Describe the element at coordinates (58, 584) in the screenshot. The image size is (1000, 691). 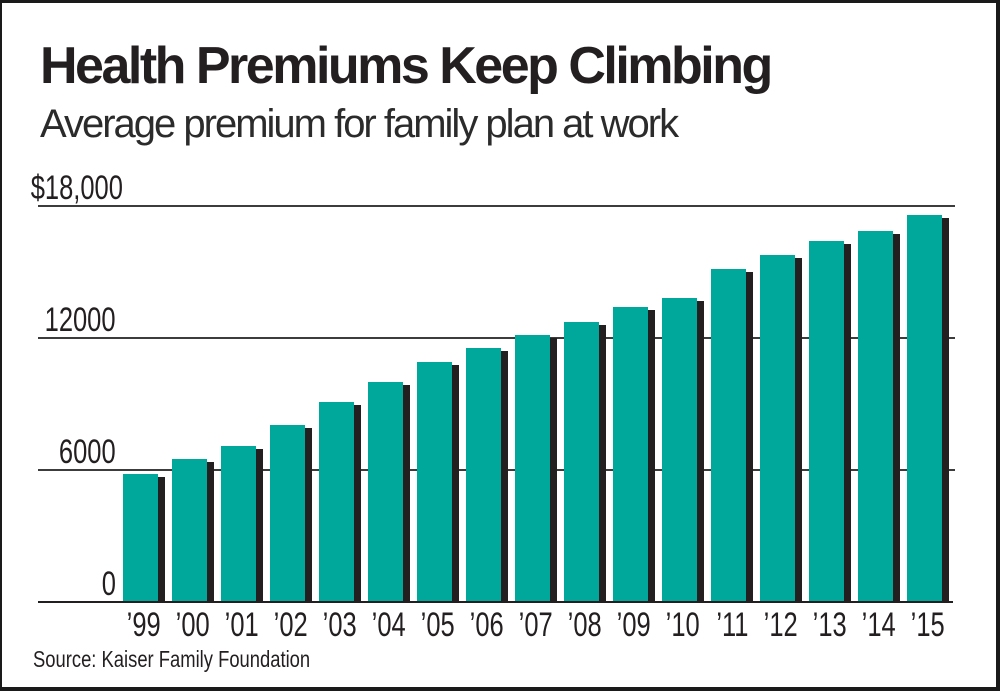
I see `y-tick-label-0: 0` at that location.